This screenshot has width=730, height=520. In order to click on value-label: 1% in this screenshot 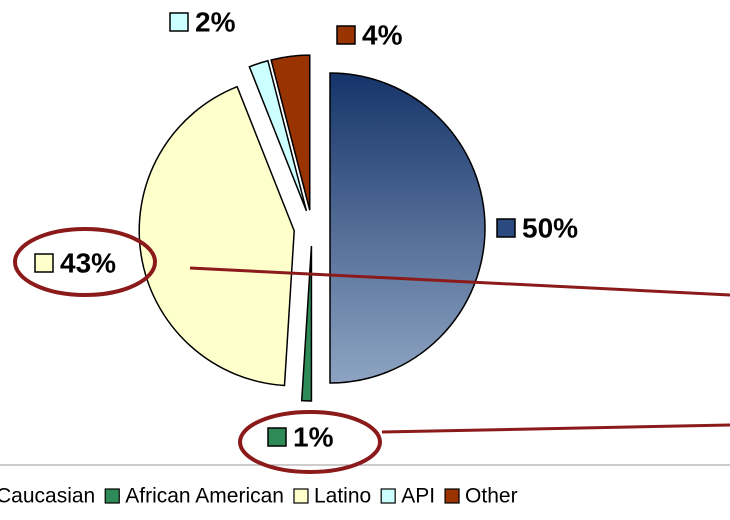, I will do `click(313, 436)`.